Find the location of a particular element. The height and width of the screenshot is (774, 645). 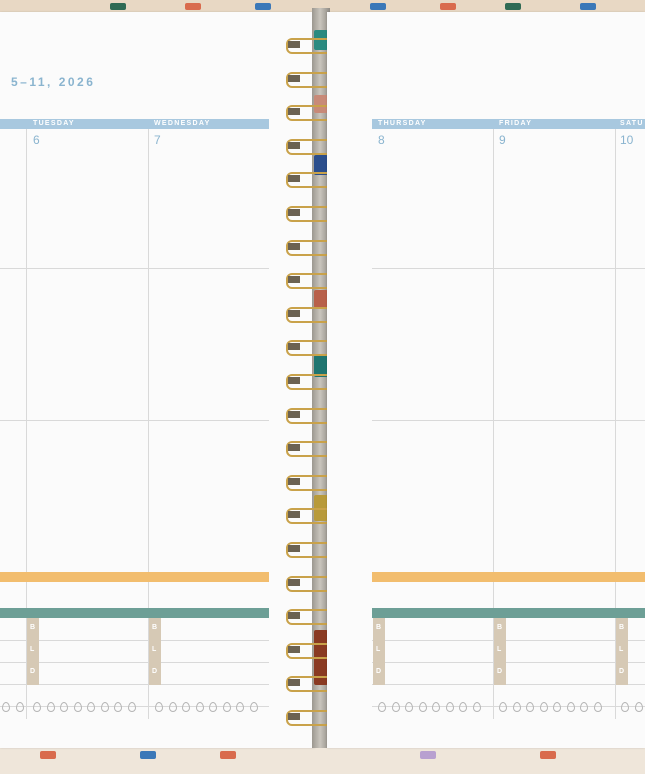

day-number-wednesday: 7 is located at coordinates (157, 140).